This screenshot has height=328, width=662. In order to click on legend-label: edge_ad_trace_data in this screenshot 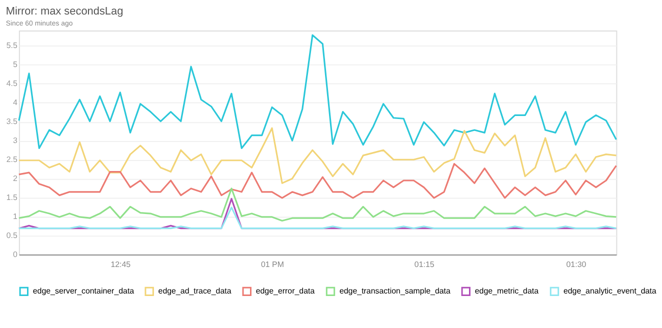, I will do `click(195, 291)`.